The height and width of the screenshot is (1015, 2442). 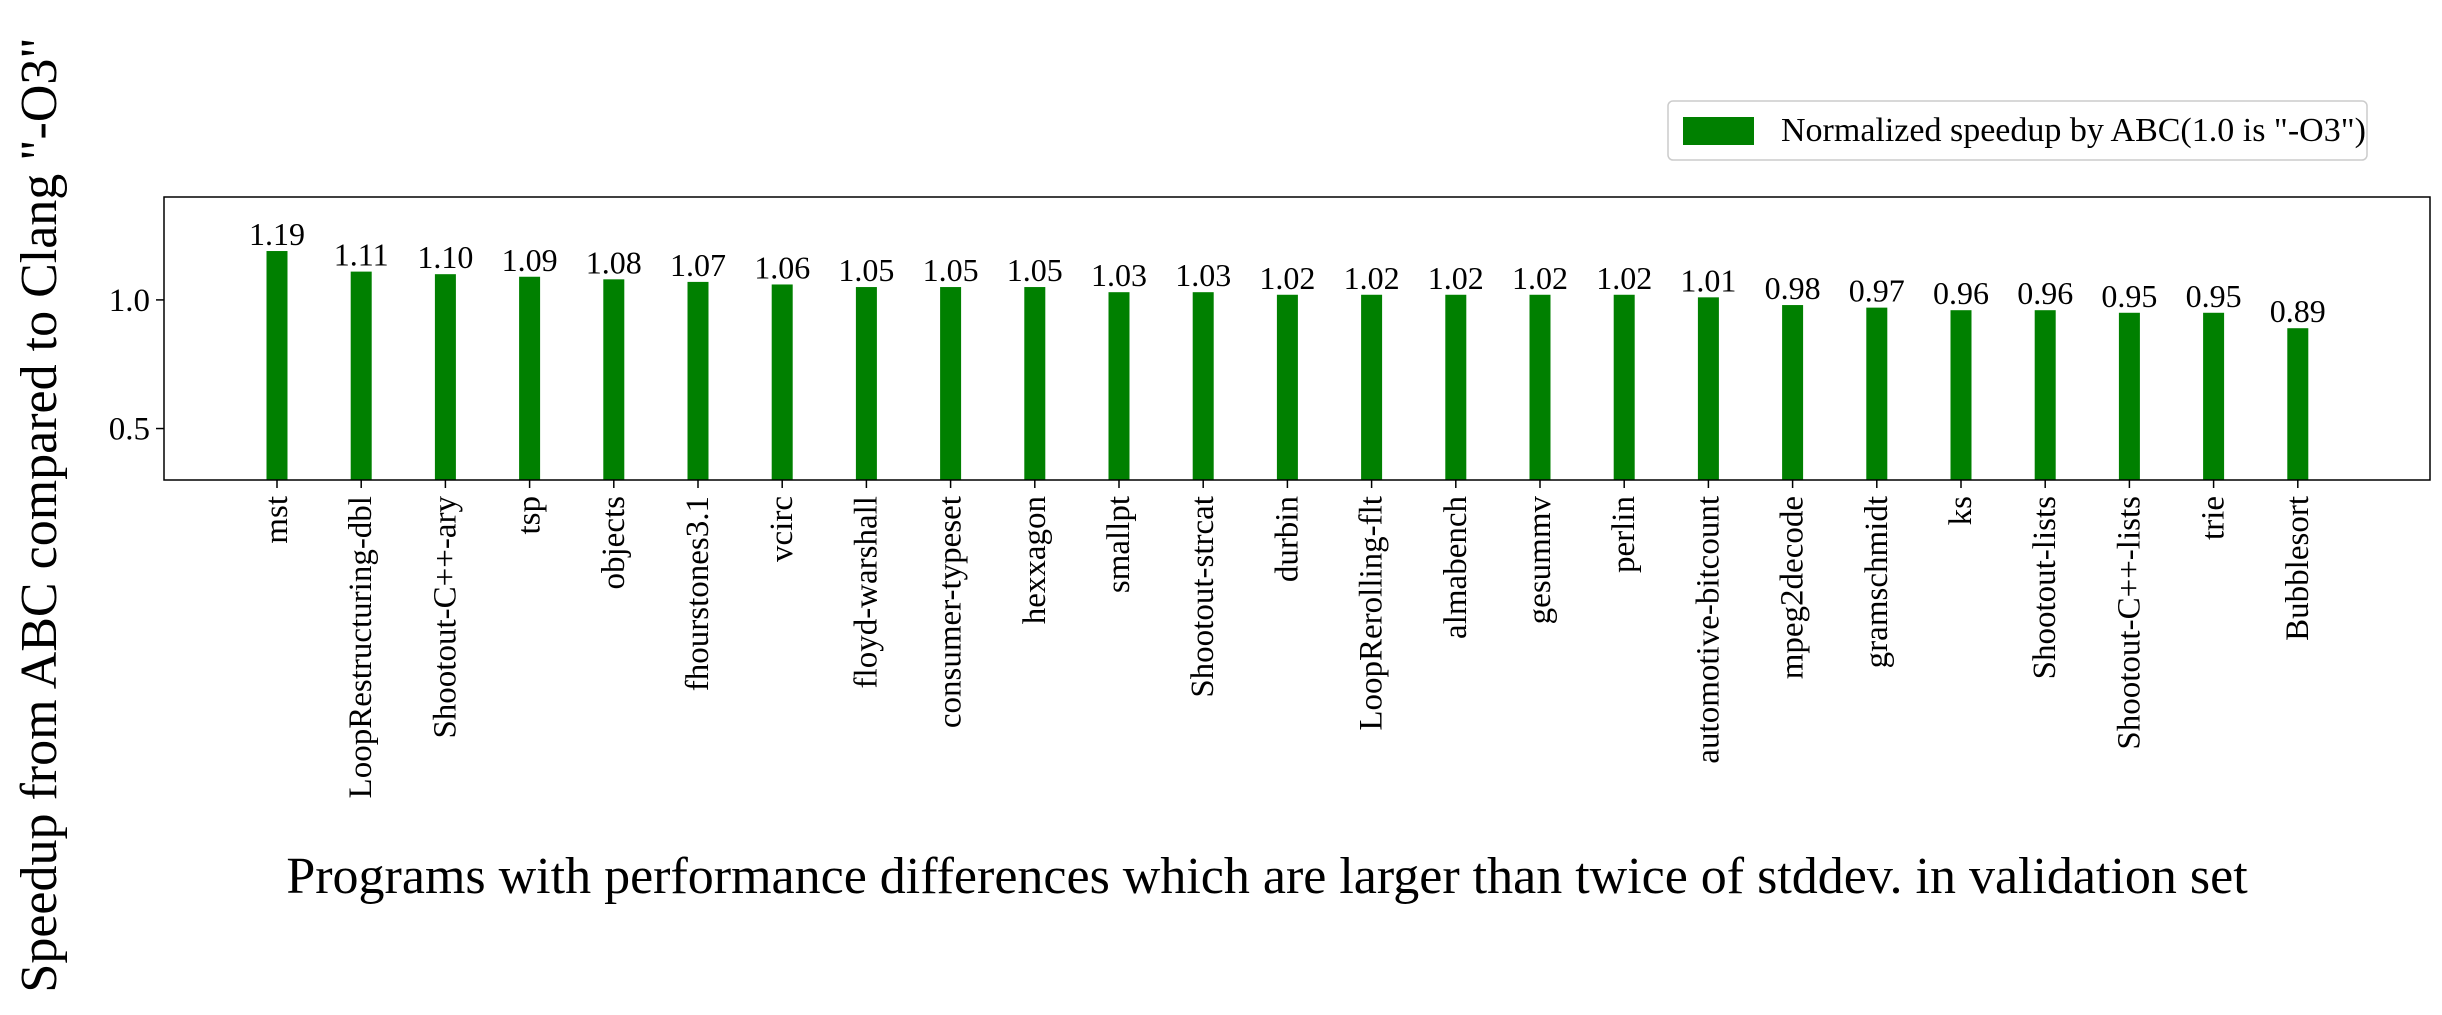 I want to click on bar-durbin, so click(x=1287, y=387).